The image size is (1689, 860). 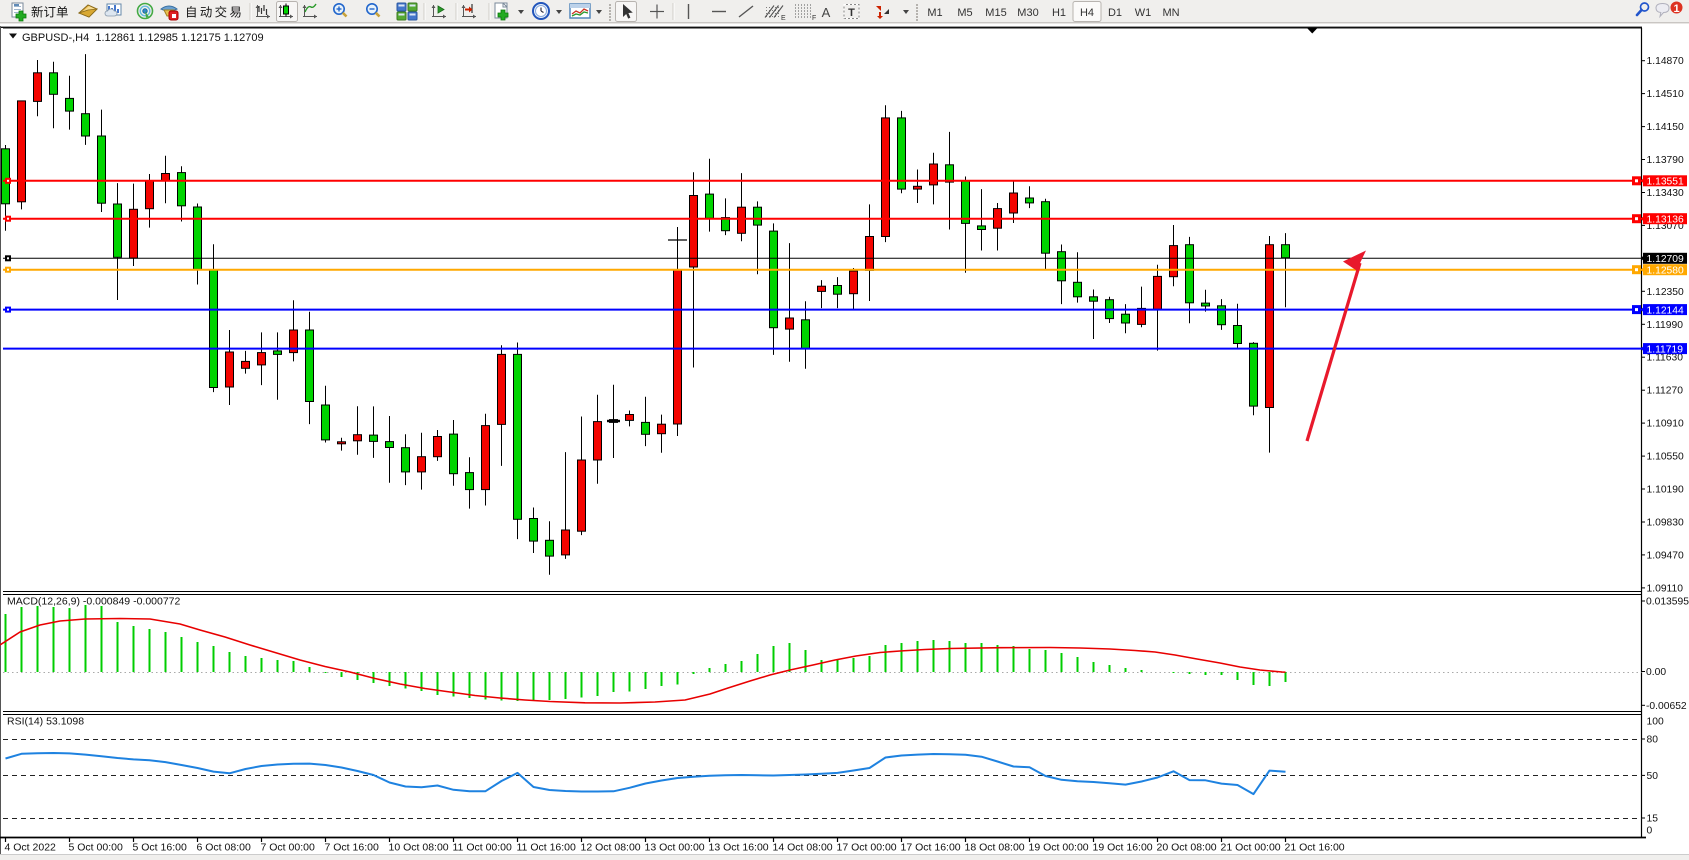 I want to click on svg-text: 12 Oct 08:00, so click(x=611, y=848).